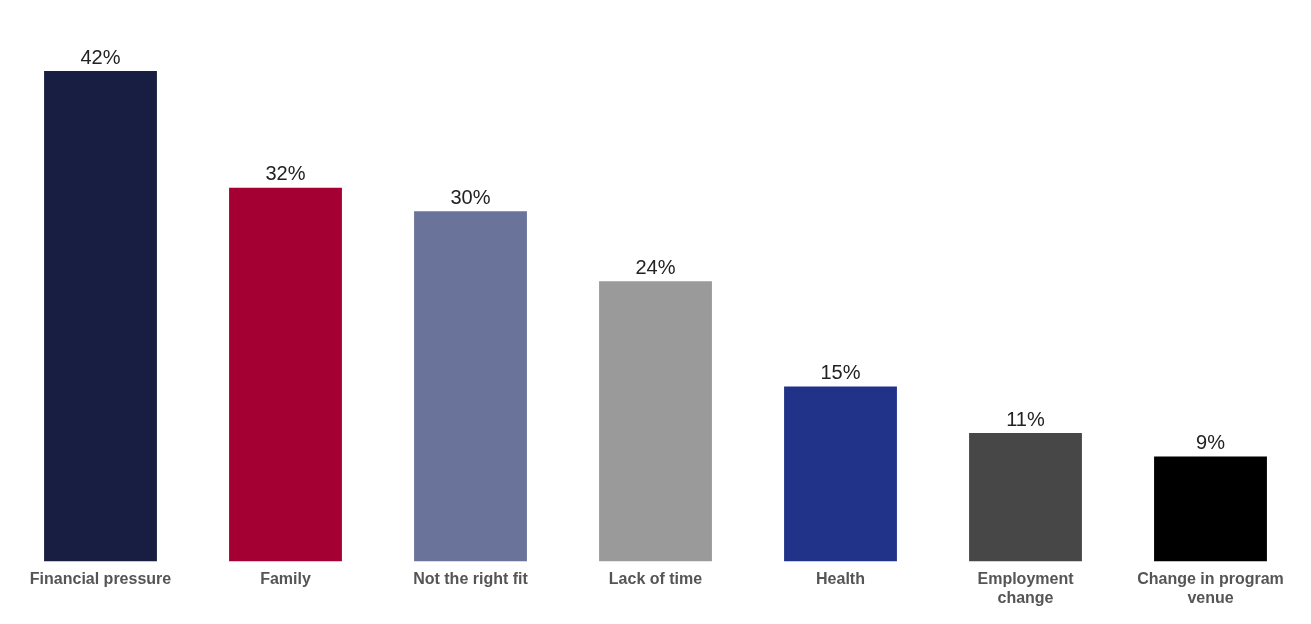  I want to click on data-label: 42%, so click(100, 56).